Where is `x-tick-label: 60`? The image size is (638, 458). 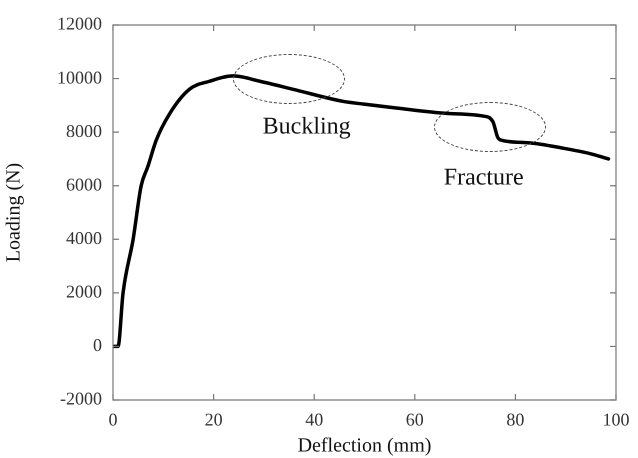
x-tick-label: 60 is located at coordinates (415, 420).